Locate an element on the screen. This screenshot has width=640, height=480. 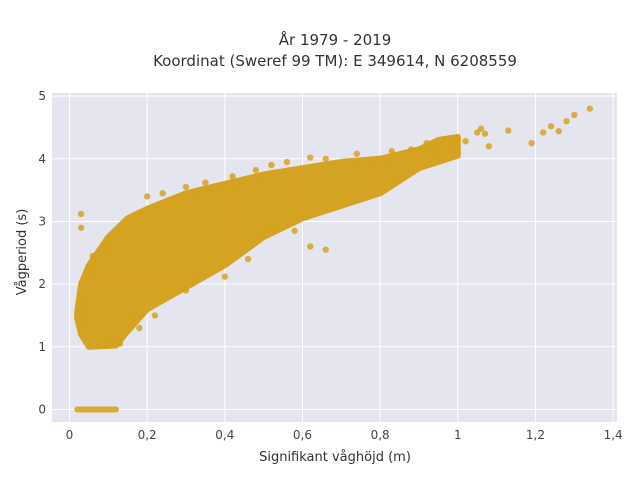
y-tick-label: 2 is located at coordinates (42, 284).